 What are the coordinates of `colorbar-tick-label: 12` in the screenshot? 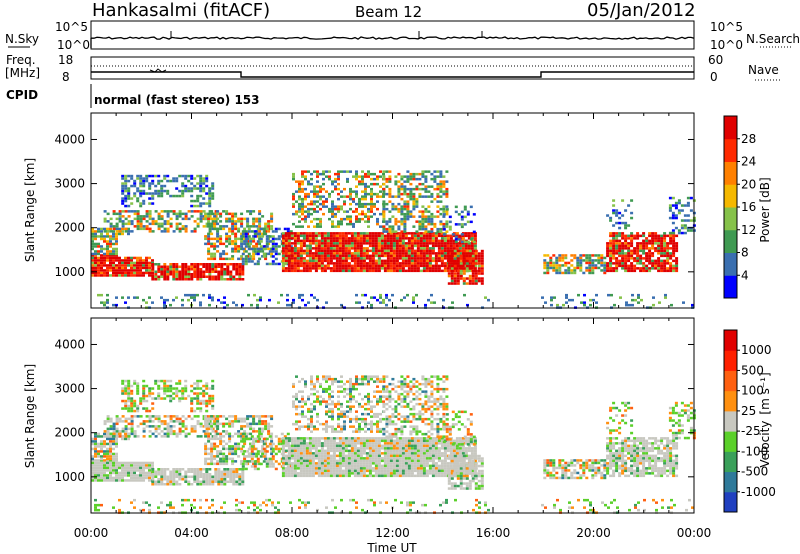 It's located at (748, 230).